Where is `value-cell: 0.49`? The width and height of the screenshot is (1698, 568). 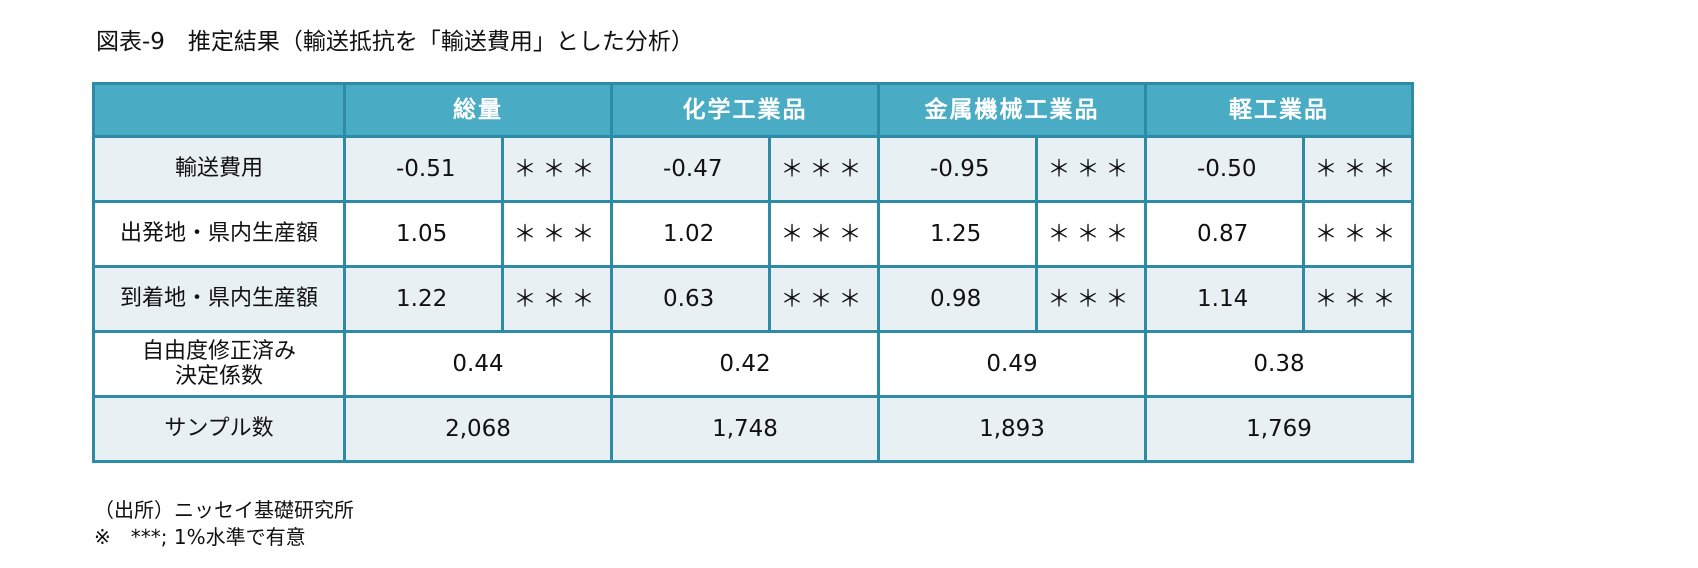
value-cell: 0.49 is located at coordinates (1012, 364).